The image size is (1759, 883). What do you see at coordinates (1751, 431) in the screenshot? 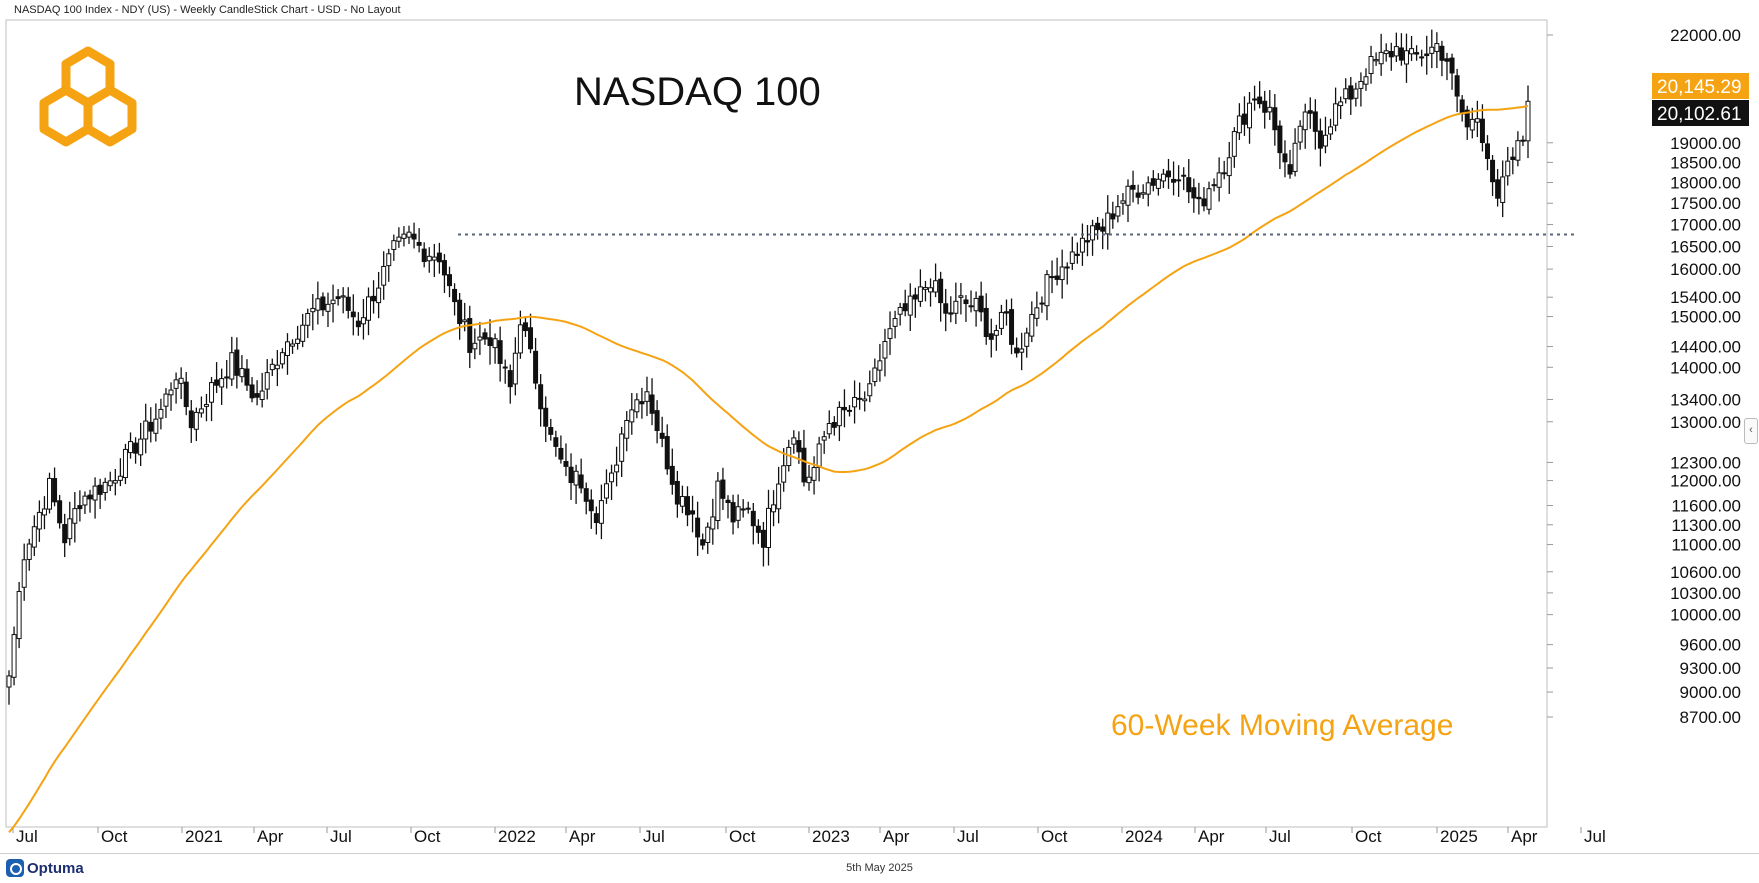
I see `chevron-left-icon: ‹` at bounding box center [1751, 431].